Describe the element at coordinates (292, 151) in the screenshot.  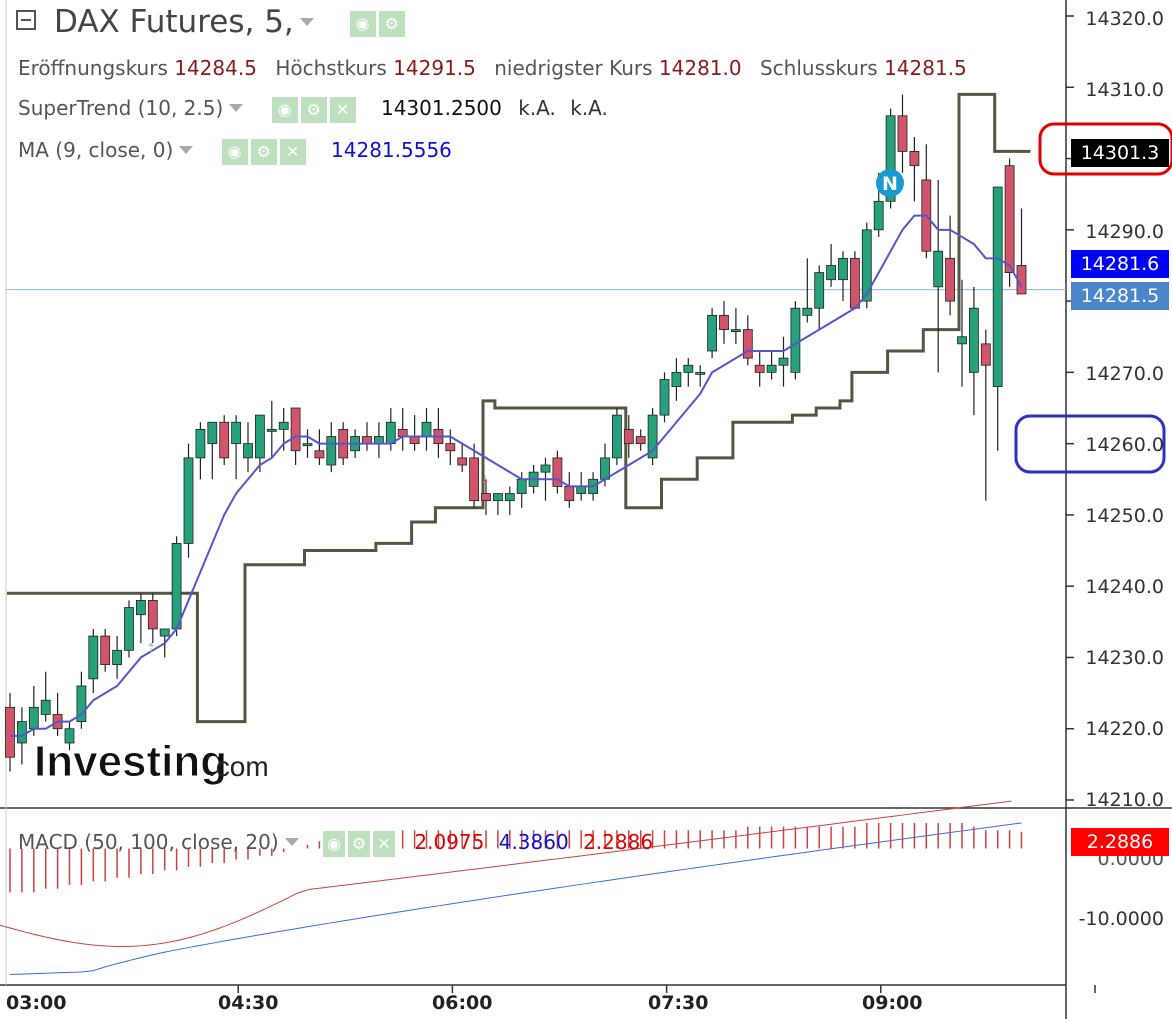
I see `ma-close-icon: ✕` at that location.